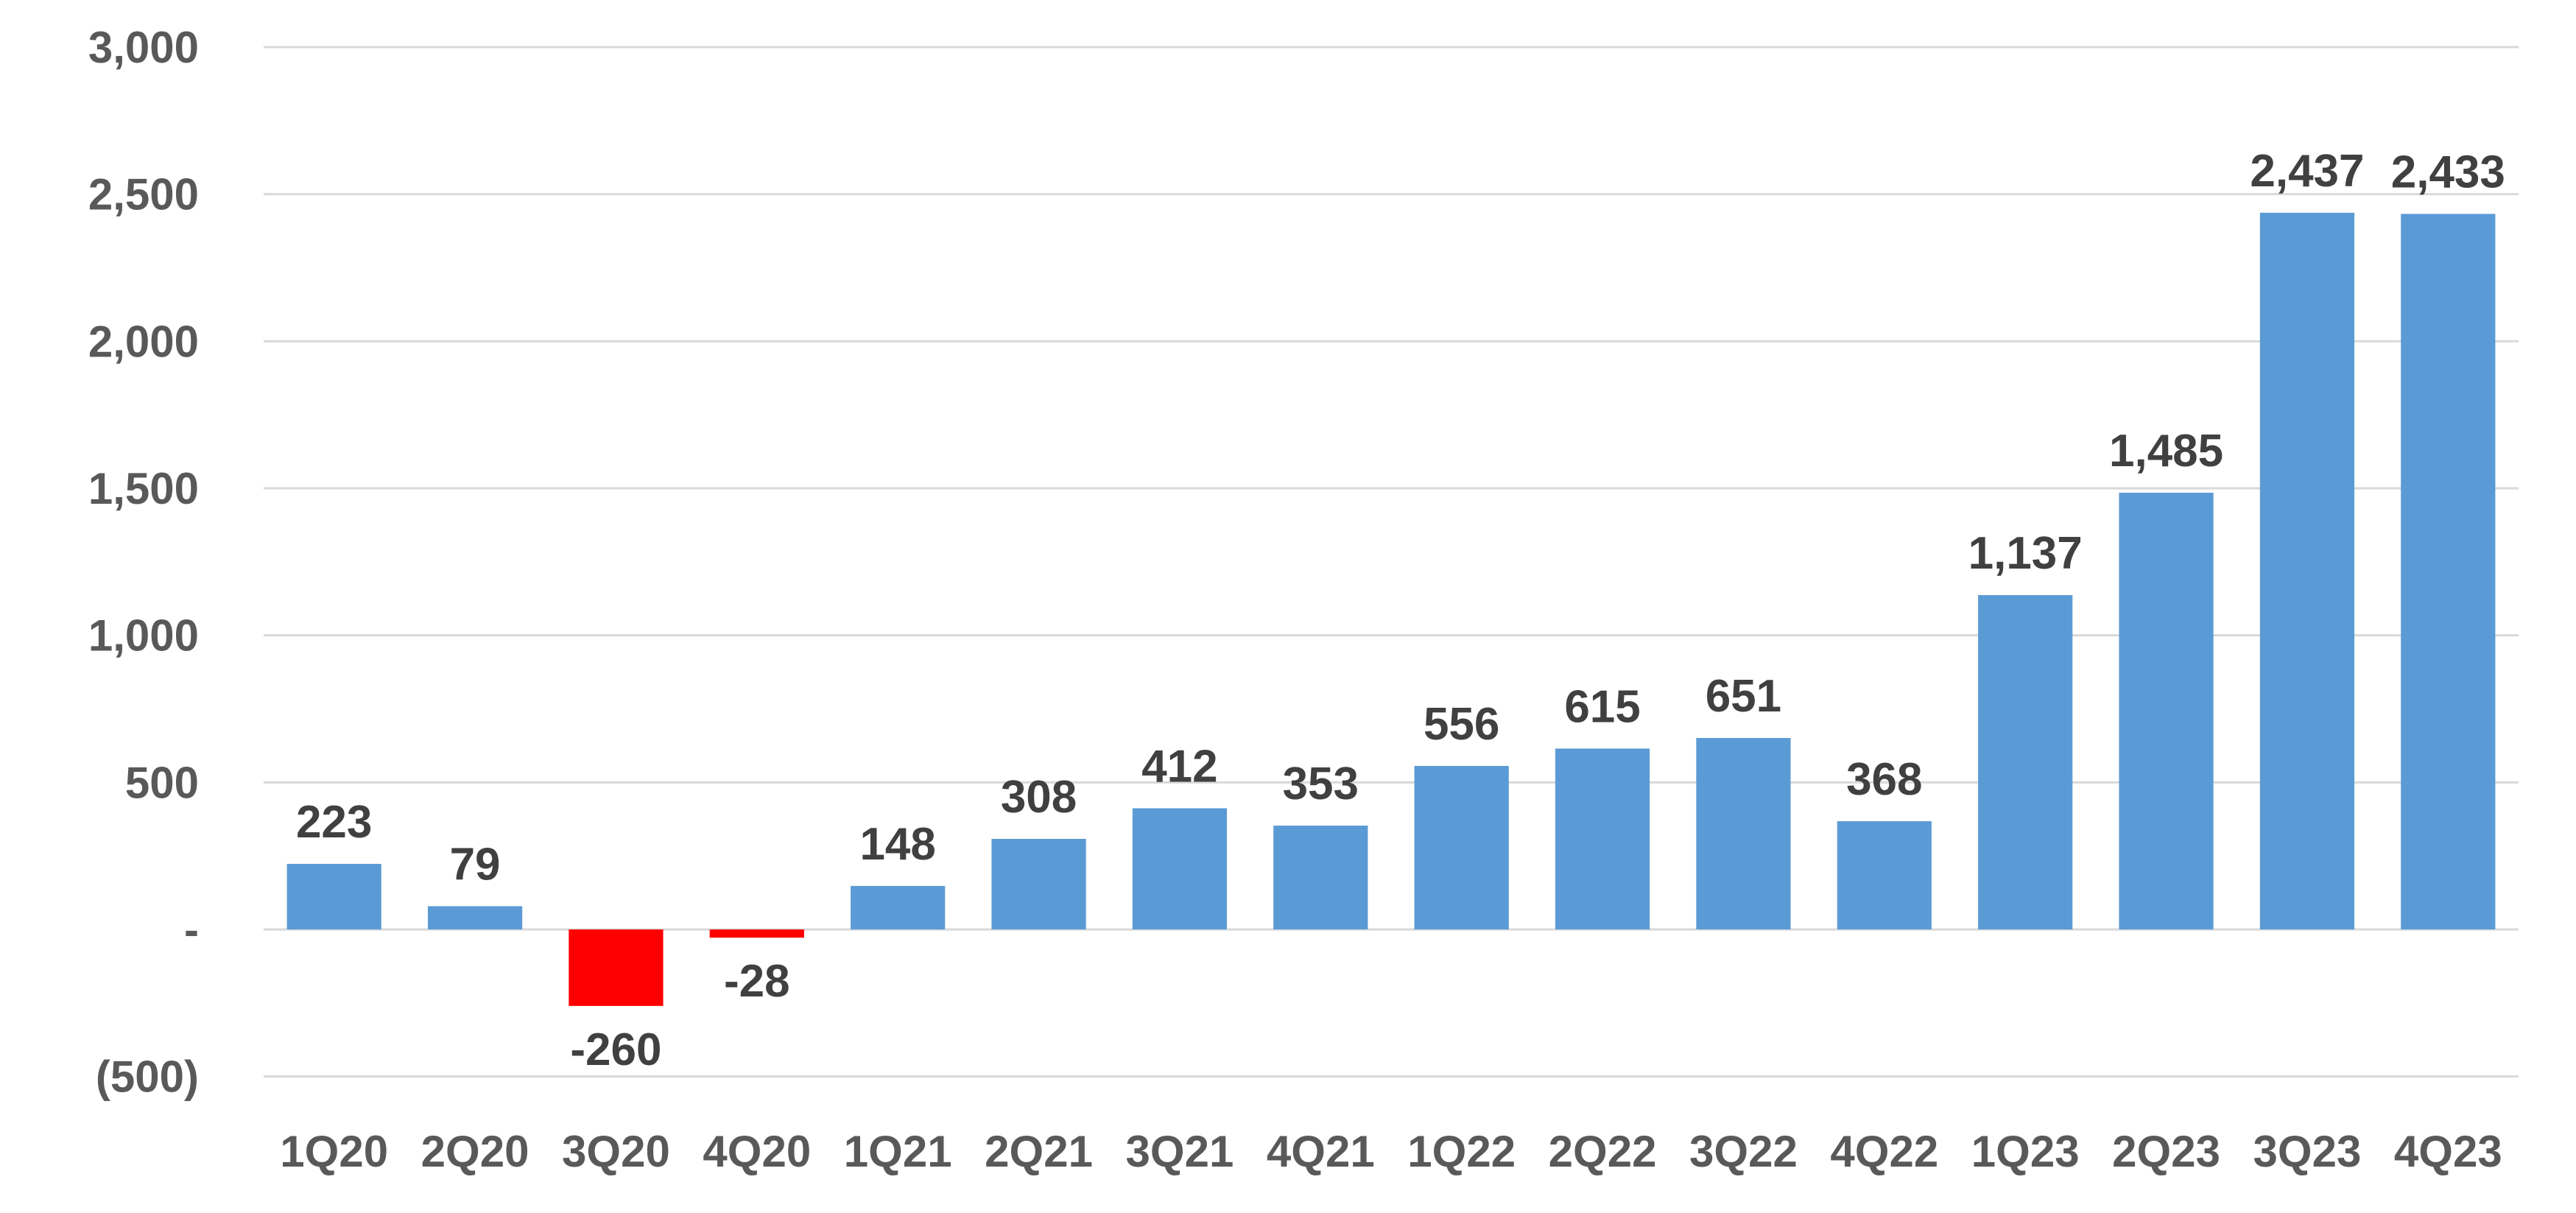 The width and height of the screenshot is (2576, 1213). What do you see at coordinates (162, 782) in the screenshot?
I see `y-tick-label: 500` at bounding box center [162, 782].